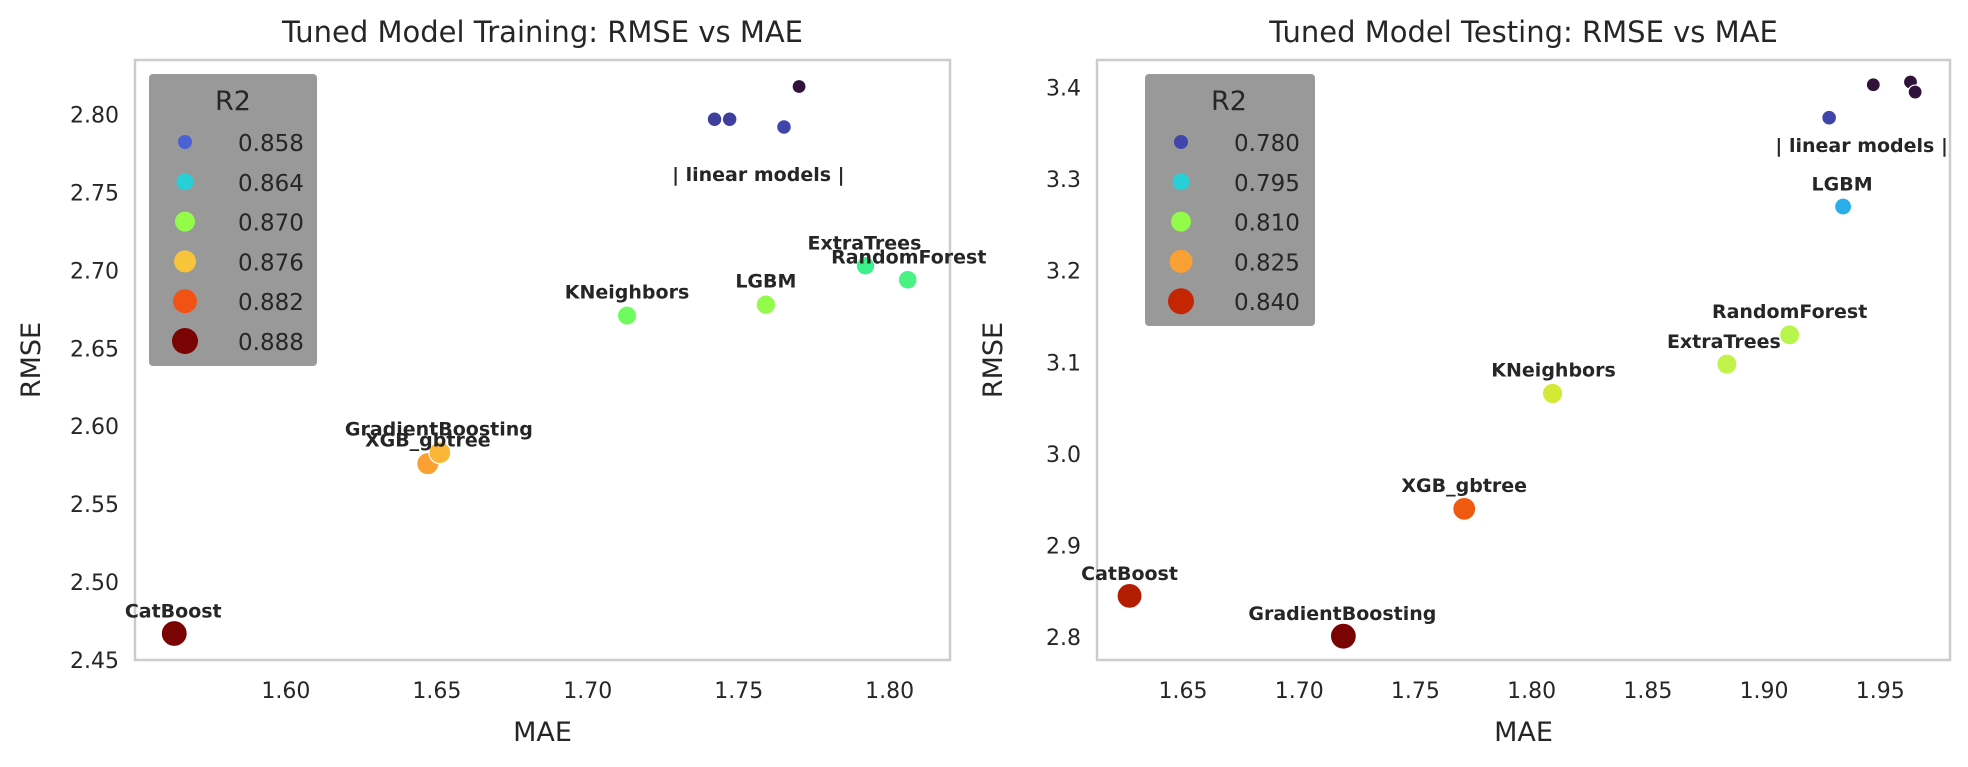 Image resolution: width=1968 pixels, height=767 pixels. Describe the element at coordinates (94, 661) in the screenshot. I see `y-tick-label: 2.45` at that location.